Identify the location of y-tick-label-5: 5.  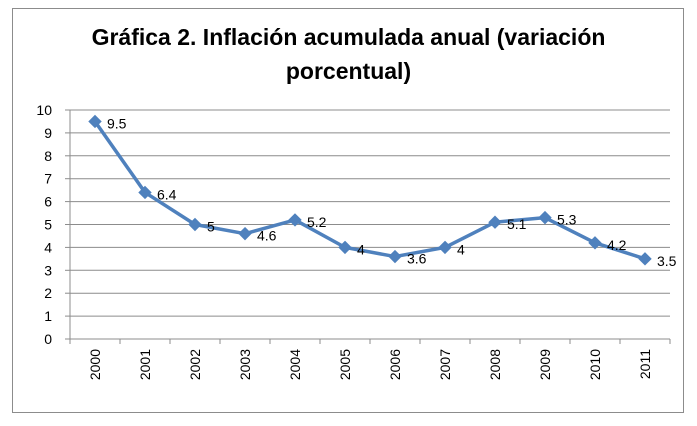
(48, 225).